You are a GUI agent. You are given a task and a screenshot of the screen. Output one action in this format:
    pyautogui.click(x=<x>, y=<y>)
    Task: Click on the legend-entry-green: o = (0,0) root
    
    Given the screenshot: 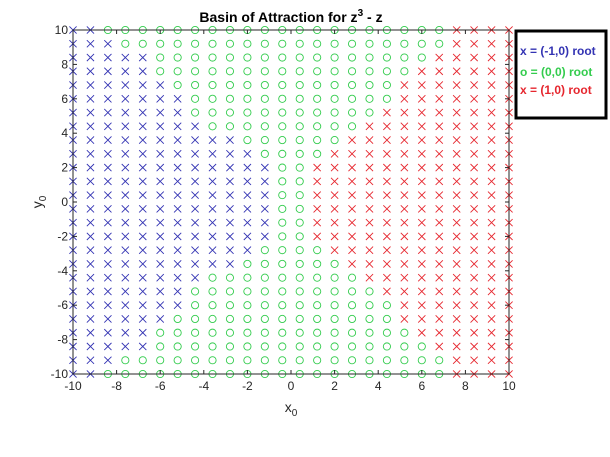 What is the action you would take?
    pyautogui.click(x=556, y=72)
    